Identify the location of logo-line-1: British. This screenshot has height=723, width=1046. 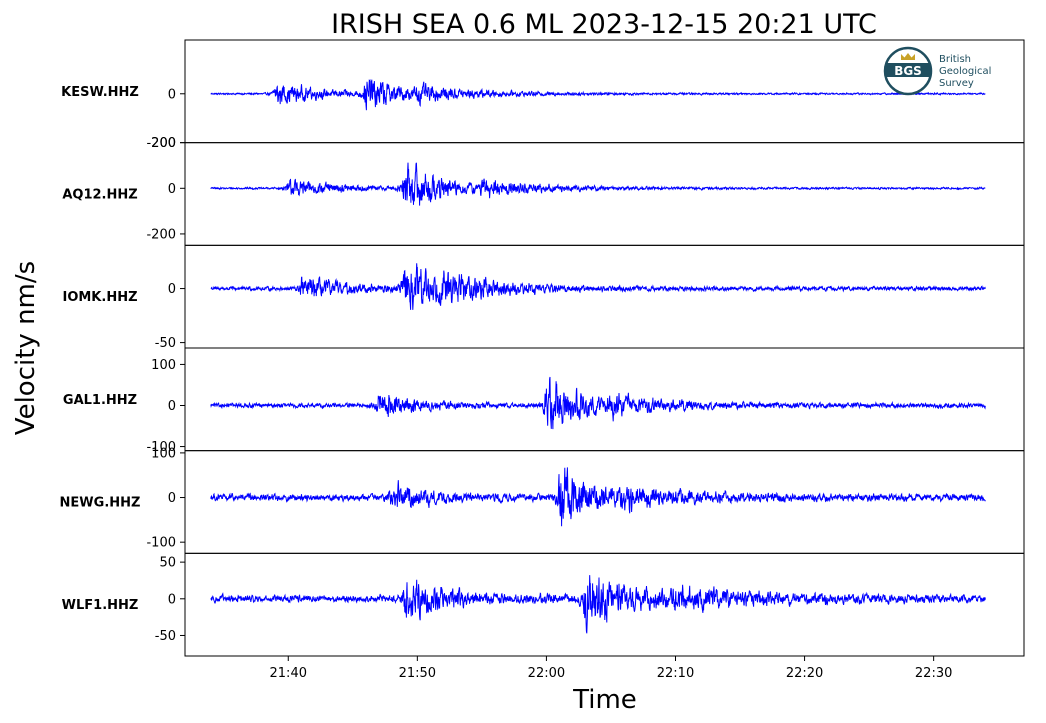
(955, 59).